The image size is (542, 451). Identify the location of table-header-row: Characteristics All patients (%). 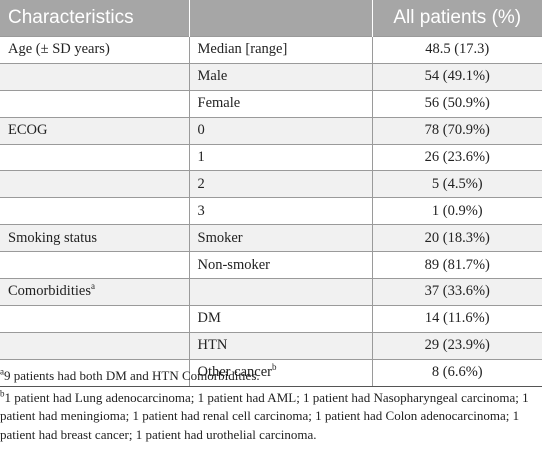
(271, 18).